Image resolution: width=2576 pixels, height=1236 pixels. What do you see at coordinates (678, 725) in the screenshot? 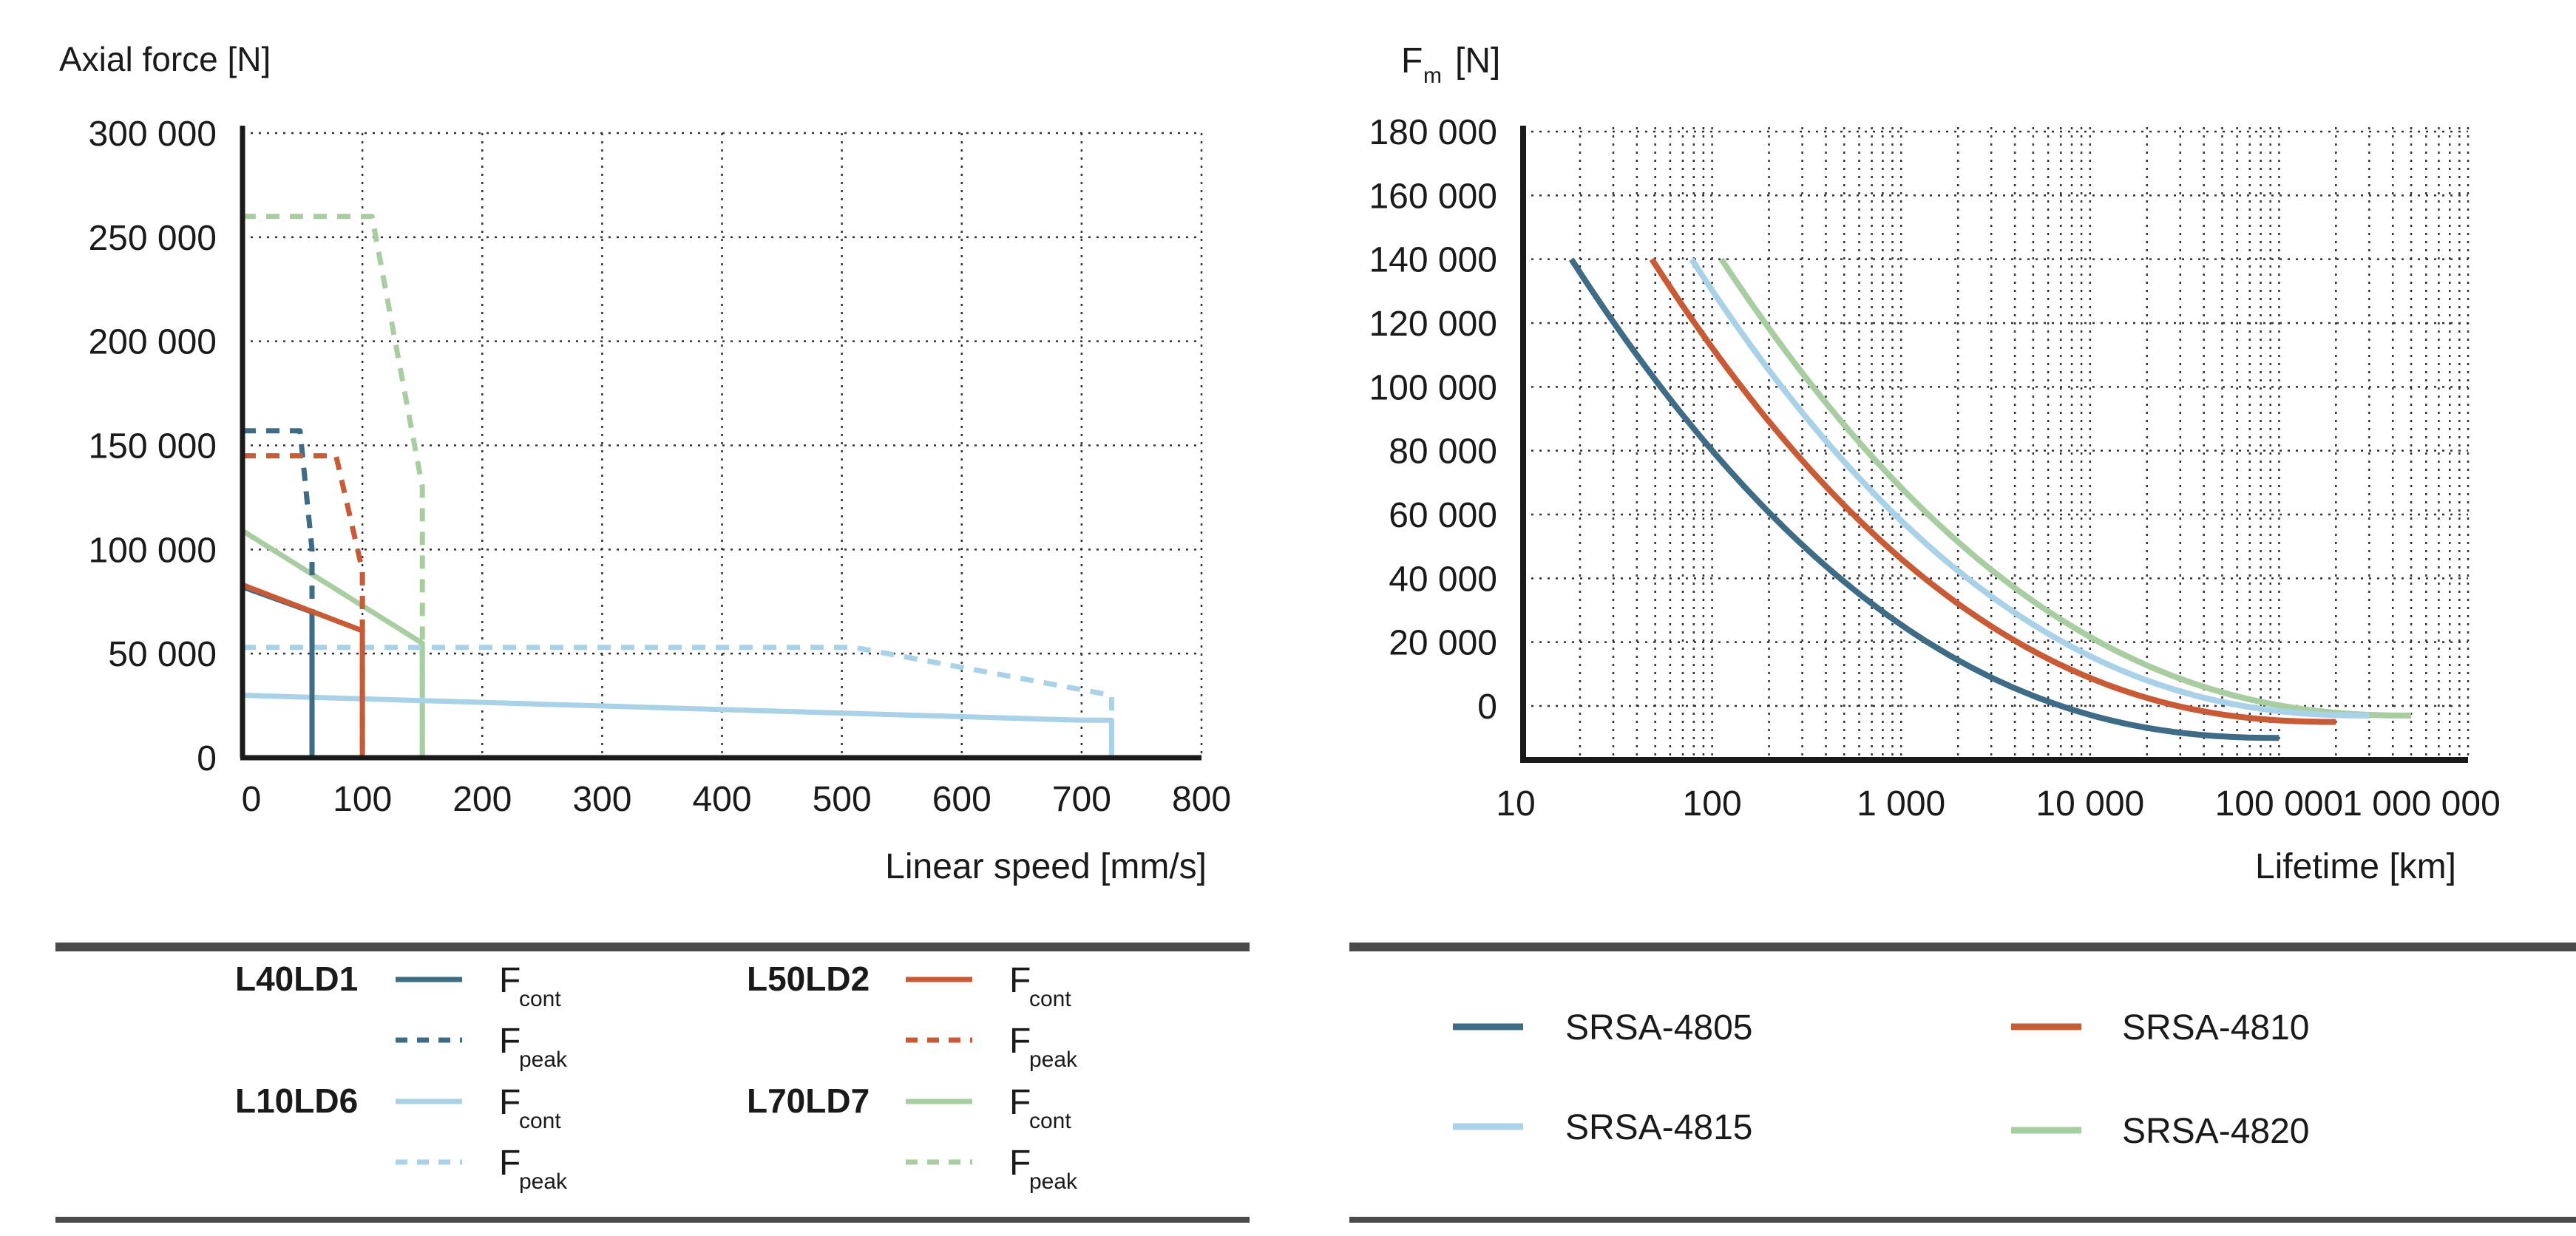
I see `series-l10ld6-cont` at bounding box center [678, 725].